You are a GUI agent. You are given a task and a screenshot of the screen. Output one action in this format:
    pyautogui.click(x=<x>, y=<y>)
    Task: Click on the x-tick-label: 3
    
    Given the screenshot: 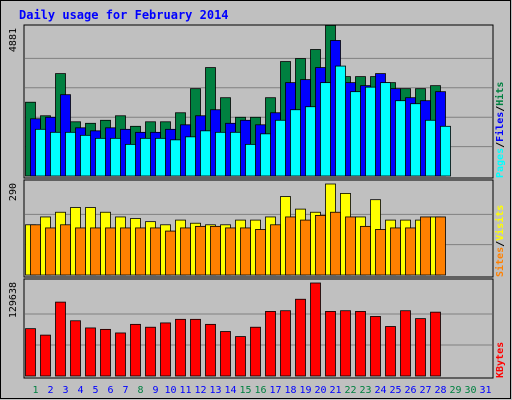 What is the action you would take?
    pyautogui.click(x=65, y=390)
    